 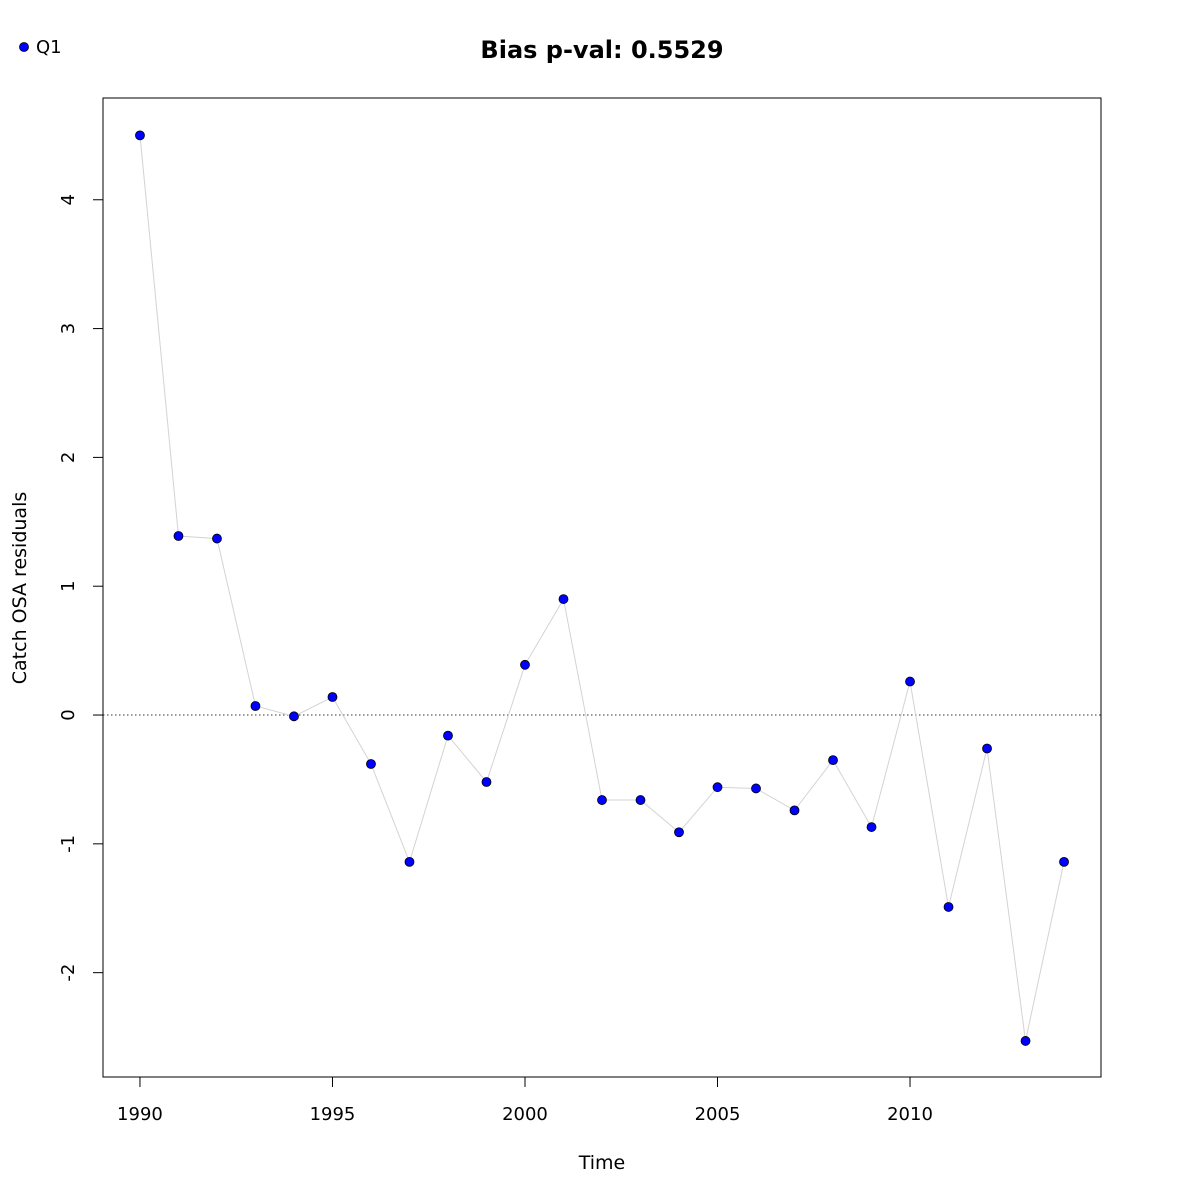 What do you see at coordinates (68, 328) in the screenshot?
I see `y-tick-label-3: 3` at bounding box center [68, 328].